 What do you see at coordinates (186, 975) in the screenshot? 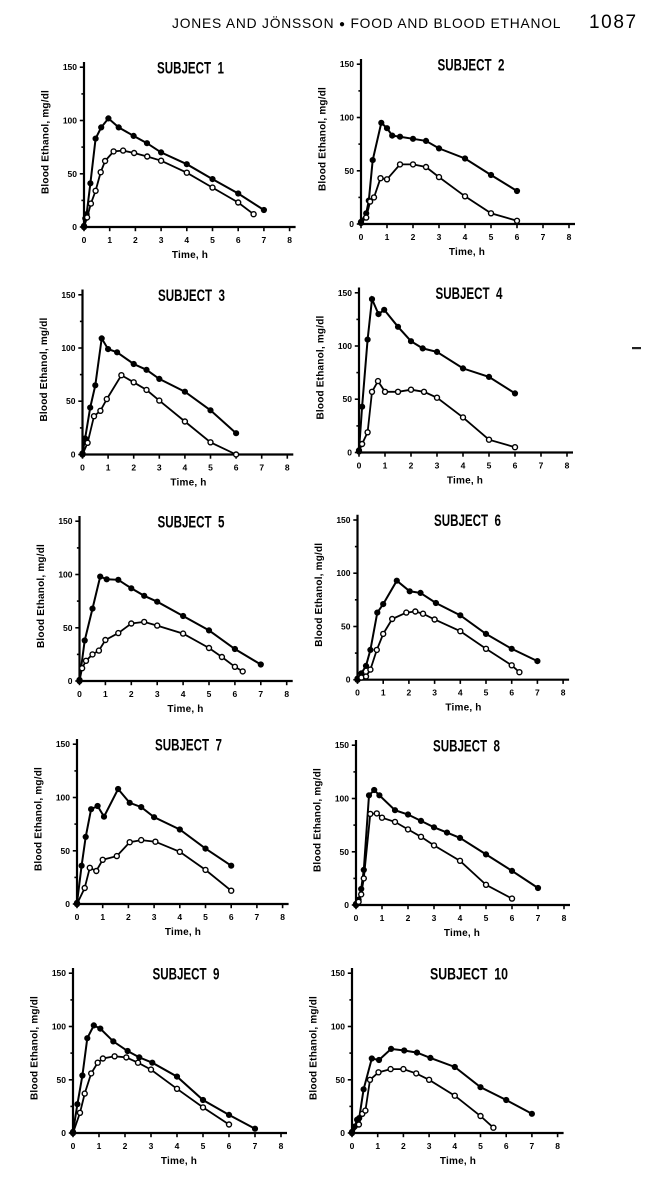
I see `svg-text: SUBJECT 9` at bounding box center [186, 975].